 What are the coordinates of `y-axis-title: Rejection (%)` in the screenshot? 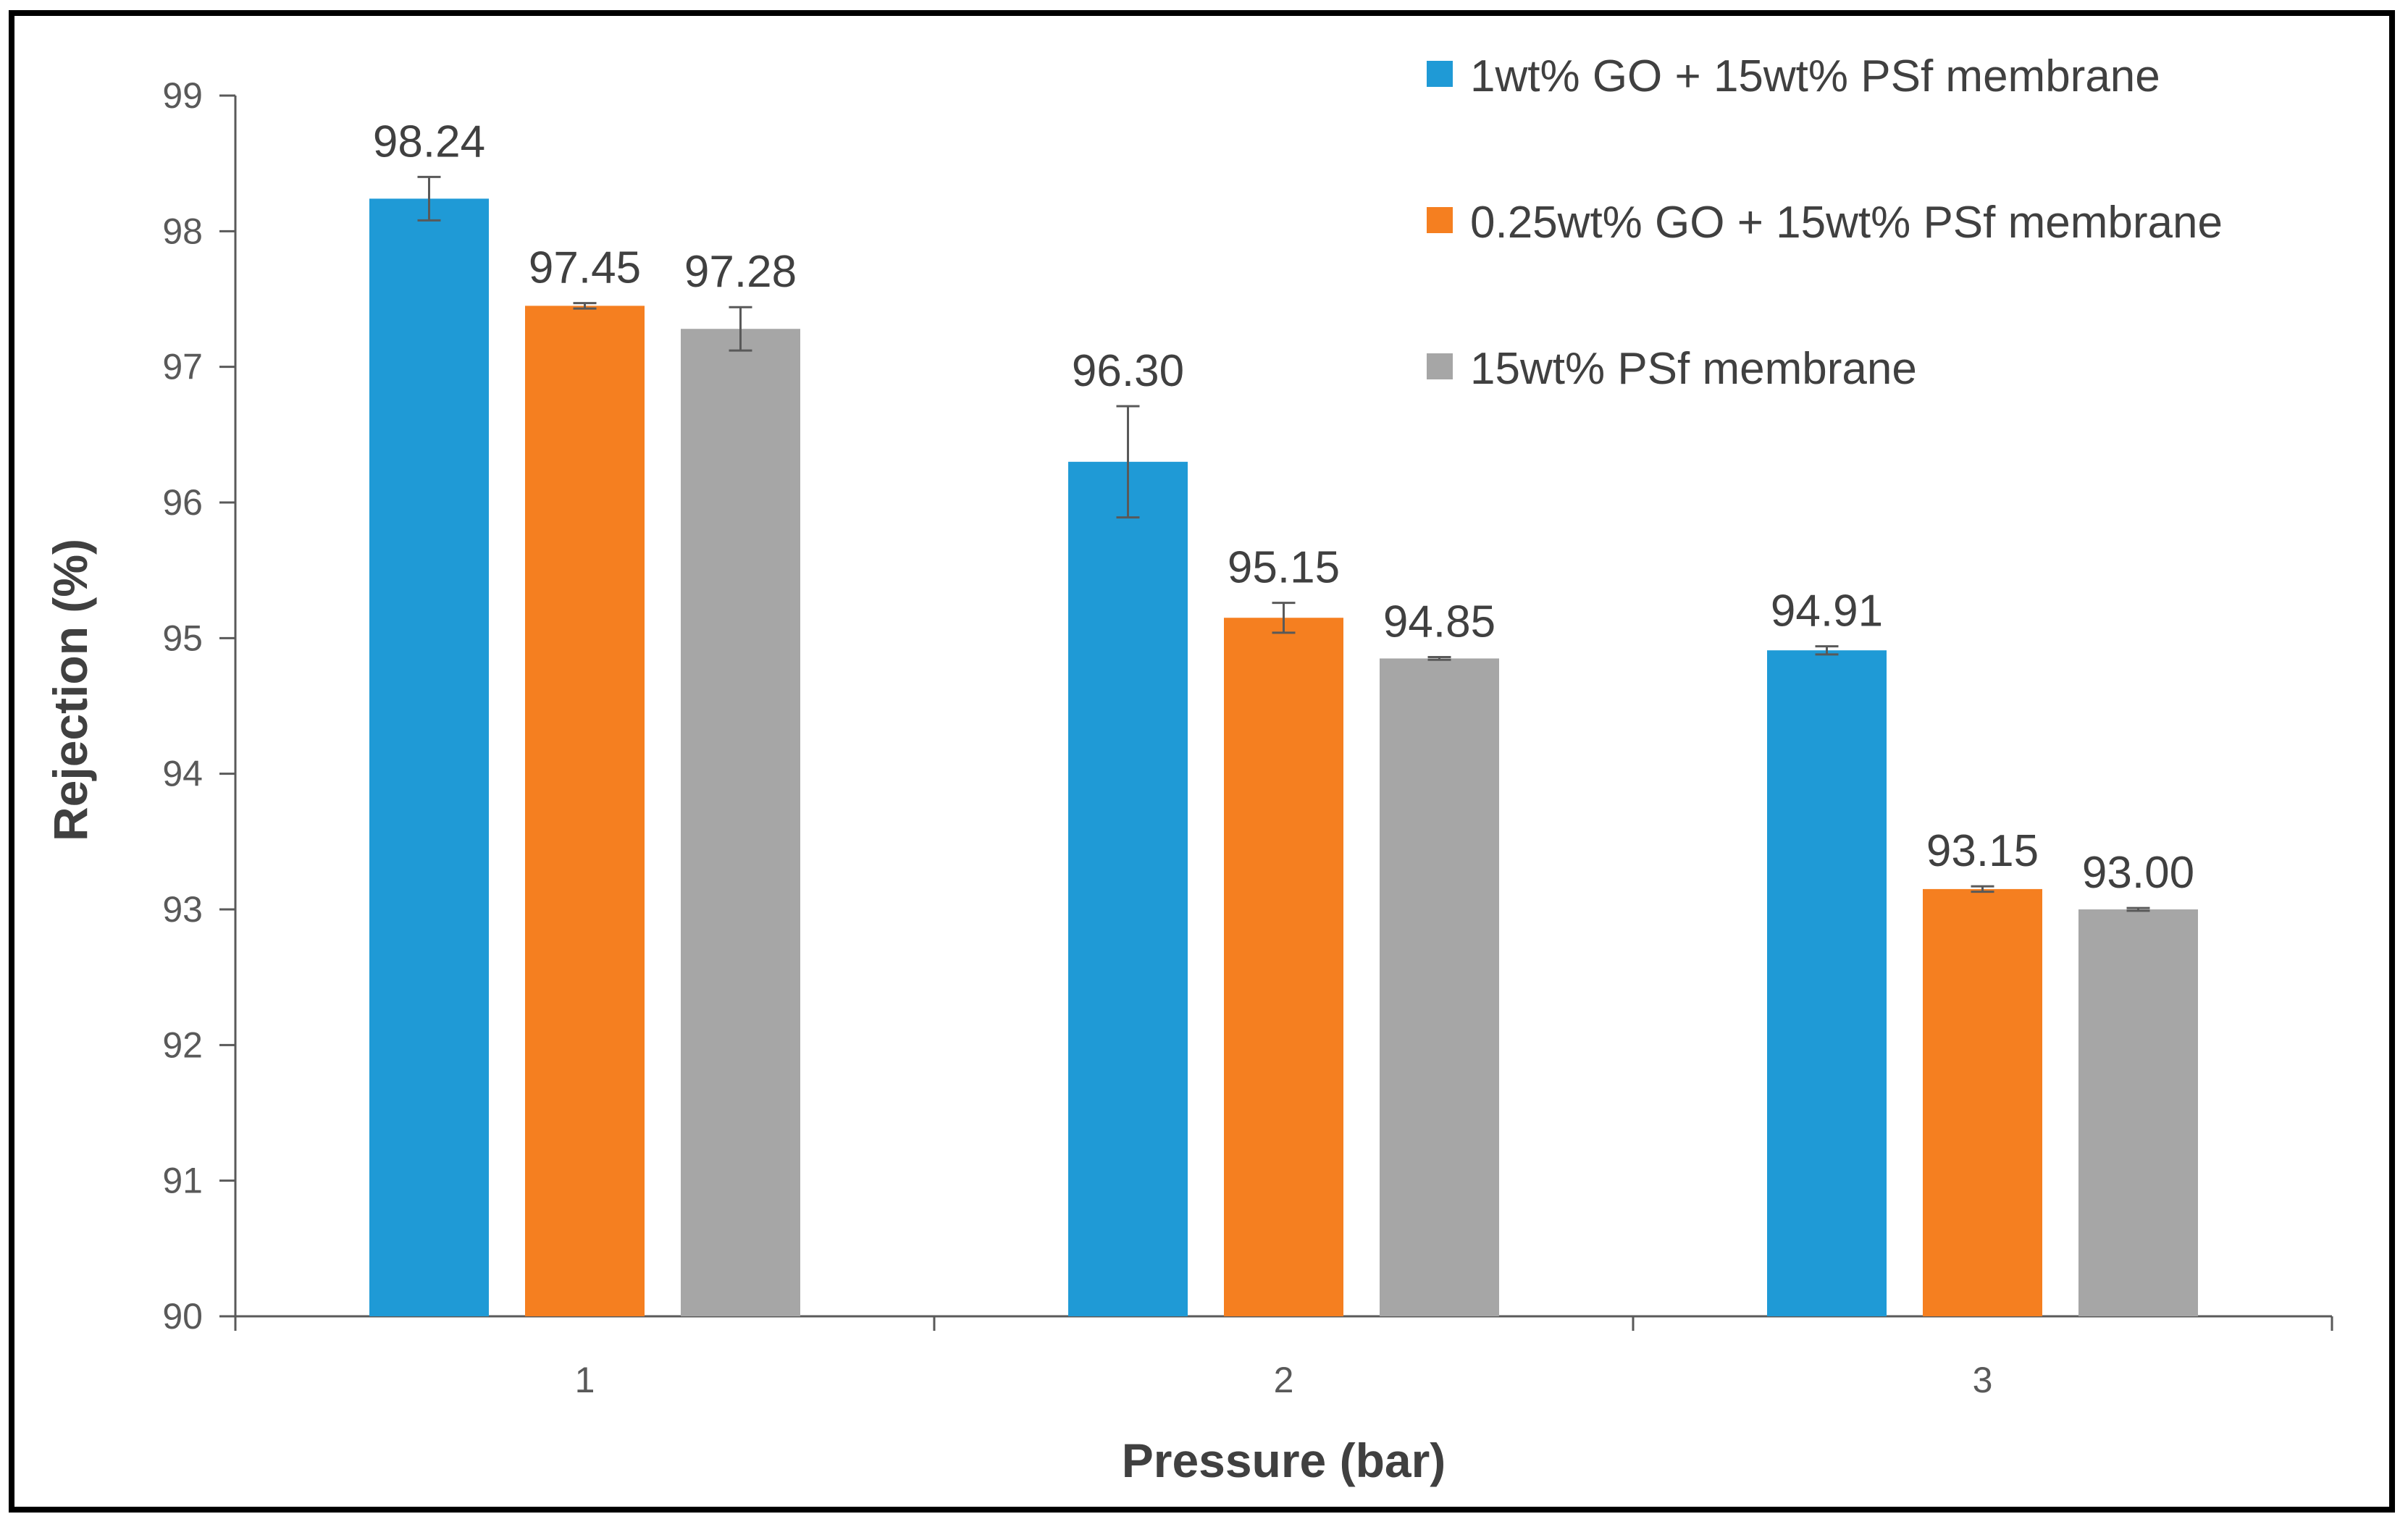 It's located at (70, 690).